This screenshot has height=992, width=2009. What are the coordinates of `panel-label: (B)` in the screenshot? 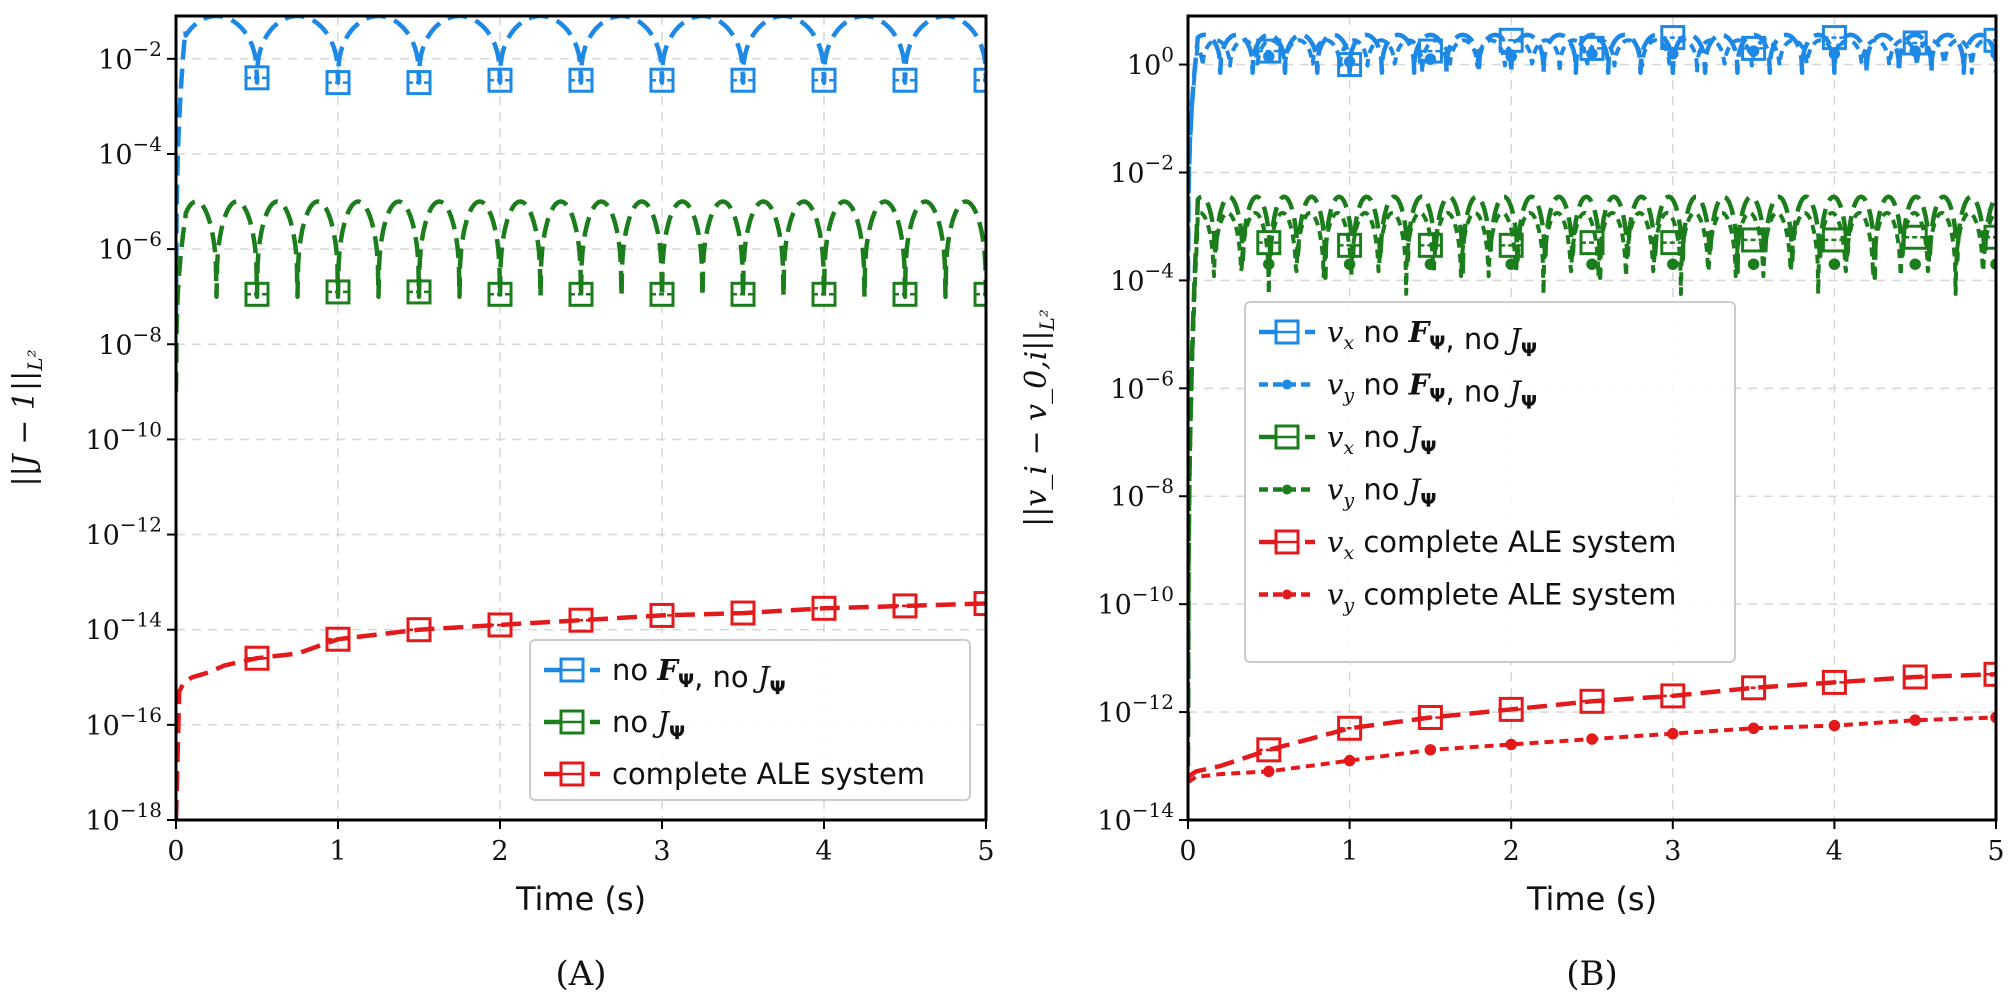 It's located at (1592, 973).